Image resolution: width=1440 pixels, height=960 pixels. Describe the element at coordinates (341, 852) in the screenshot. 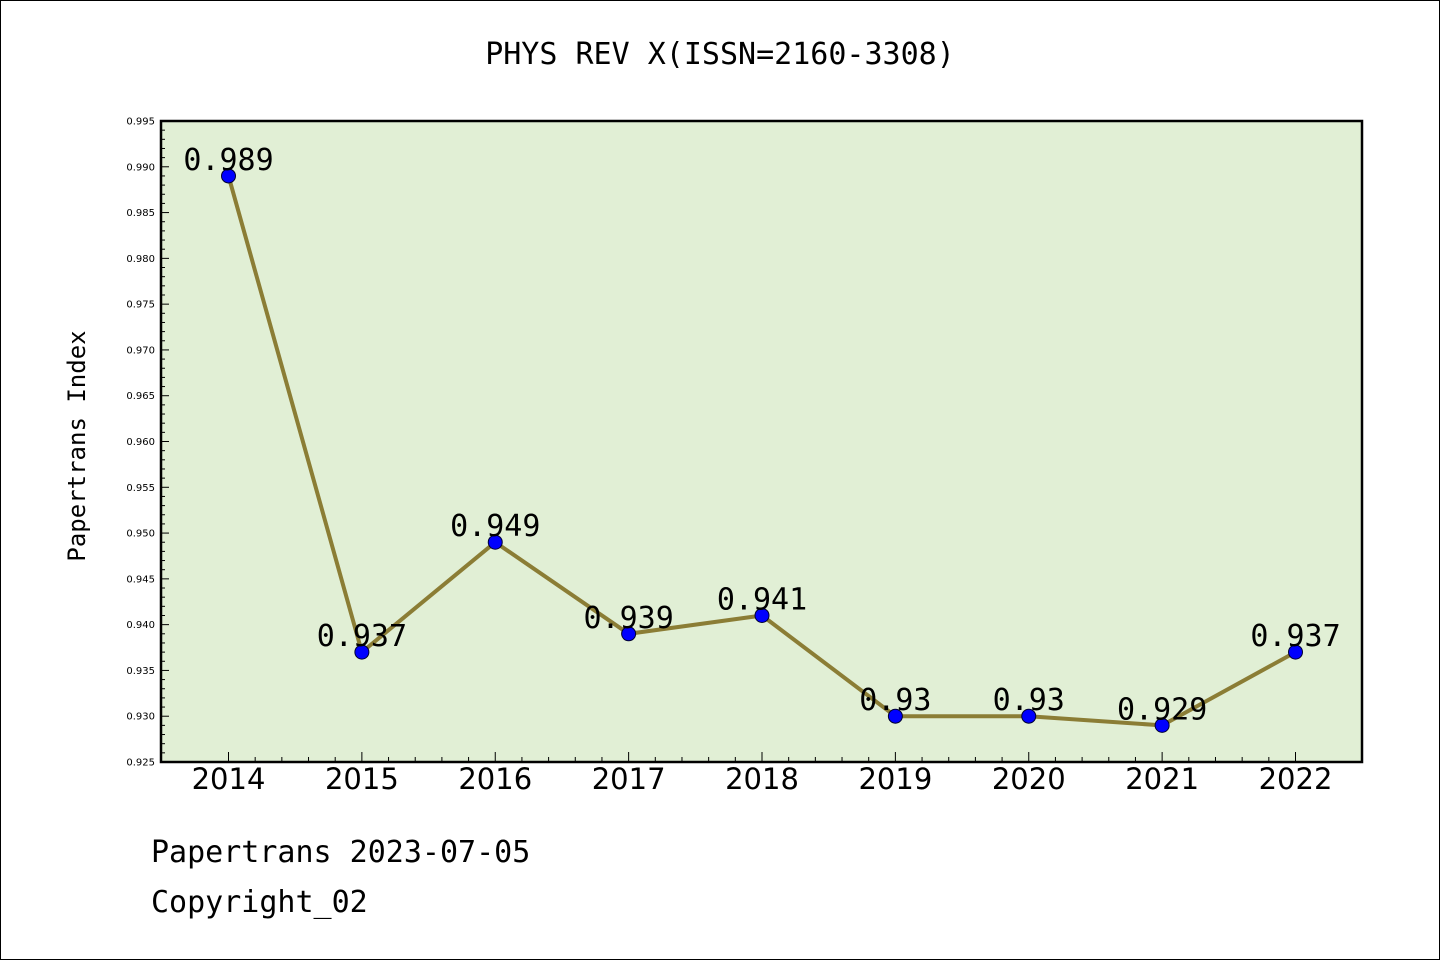

I see `footer-date: Papertrans 2023-07-05` at that location.